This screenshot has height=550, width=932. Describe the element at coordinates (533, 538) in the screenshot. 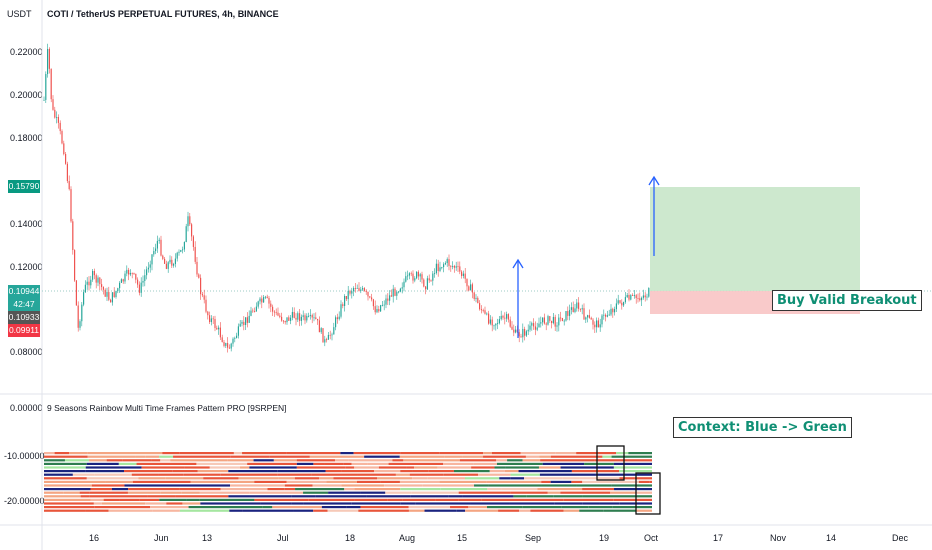

I see `date-tick: Sep` at that location.